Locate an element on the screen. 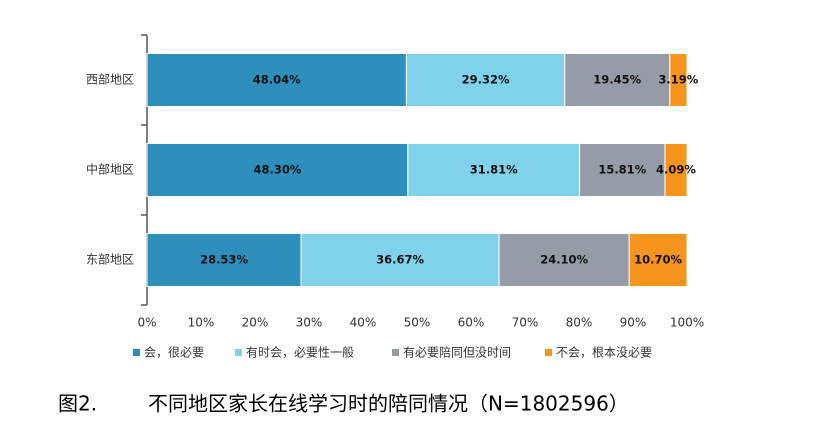 The image size is (838, 440). legend-label: 不会，根本没必要 is located at coordinates (604, 352).